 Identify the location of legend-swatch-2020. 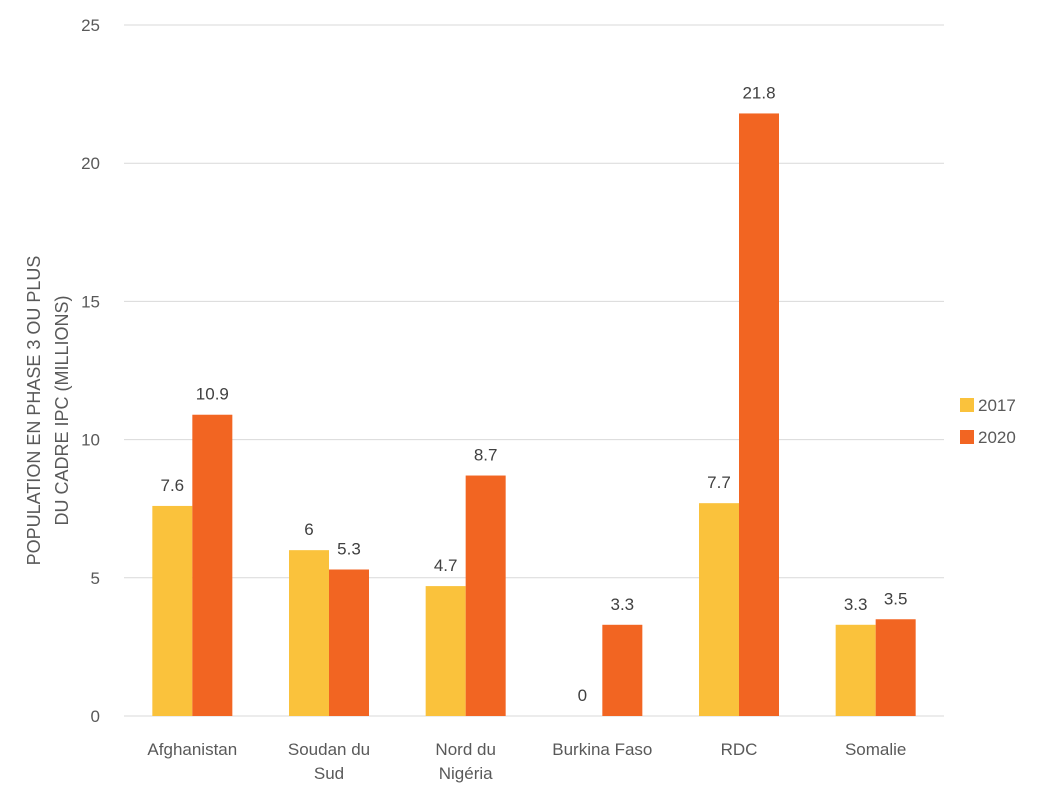
(967, 437).